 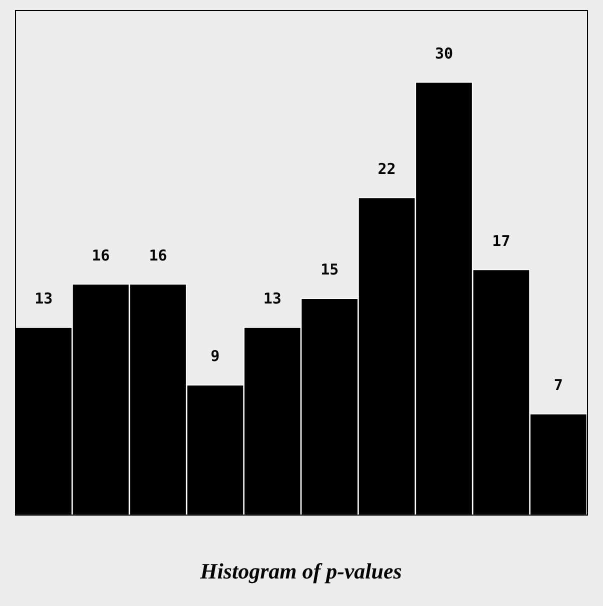 I want to click on data-label: 22, so click(x=387, y=169).